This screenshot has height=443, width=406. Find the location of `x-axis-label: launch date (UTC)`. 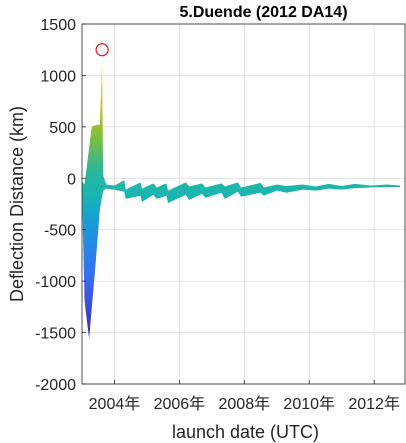

x-axis-label: launch date (UTC) is located at coordinates (245, 432).